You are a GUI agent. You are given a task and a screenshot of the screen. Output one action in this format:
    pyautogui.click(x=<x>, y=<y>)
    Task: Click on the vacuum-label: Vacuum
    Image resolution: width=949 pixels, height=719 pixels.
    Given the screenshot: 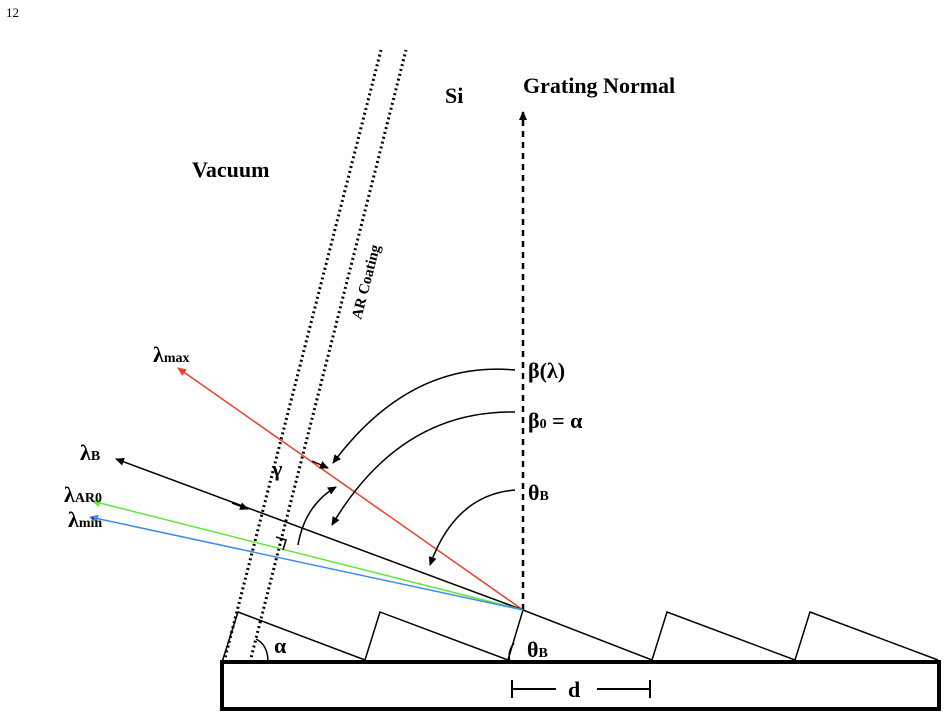 What is the action you would take?
    pyautogui.click(x=230, y=169)
    